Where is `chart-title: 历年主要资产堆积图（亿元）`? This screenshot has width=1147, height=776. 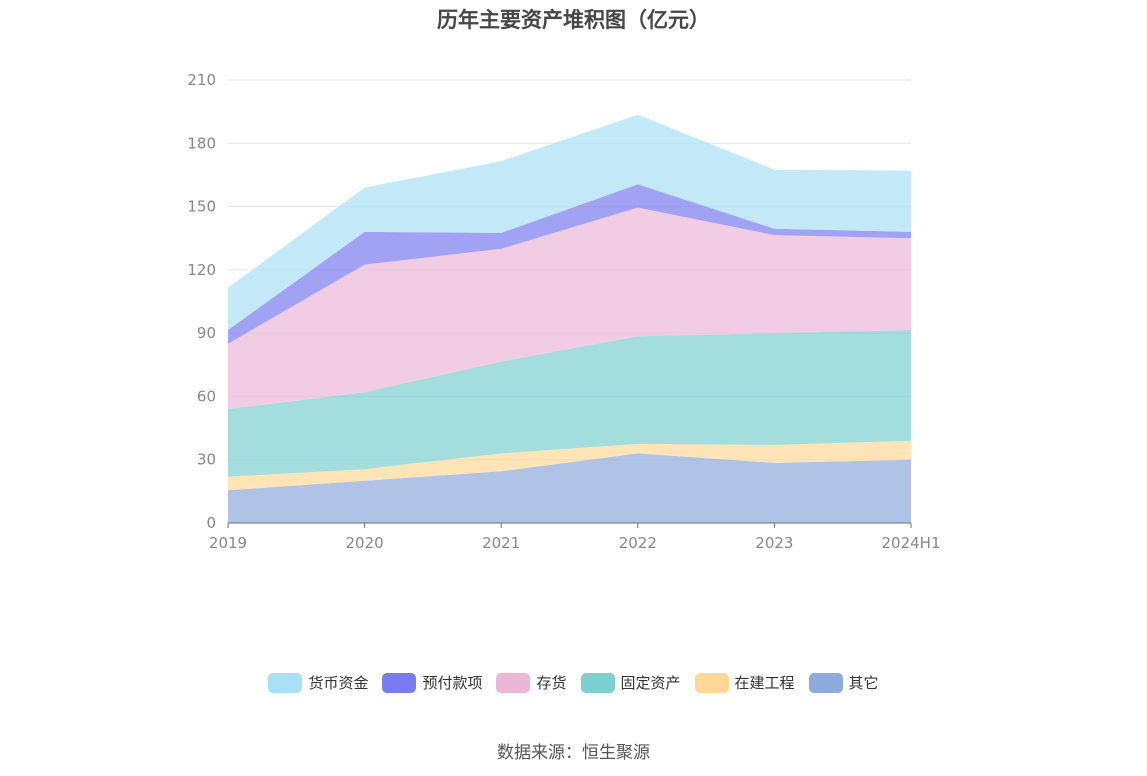 chart-title: 历年主要资产堆积图（亿元） is located at coordinates (573, 20).